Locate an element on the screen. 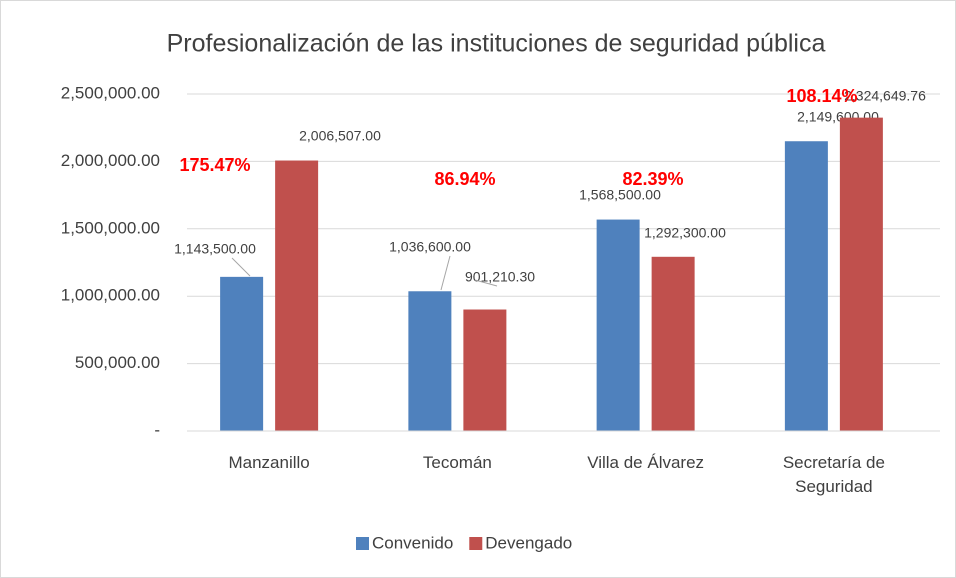 This screenshot has width=956, height=578. data-label: 1,036,600.00 is located at coordinates (430, 247).